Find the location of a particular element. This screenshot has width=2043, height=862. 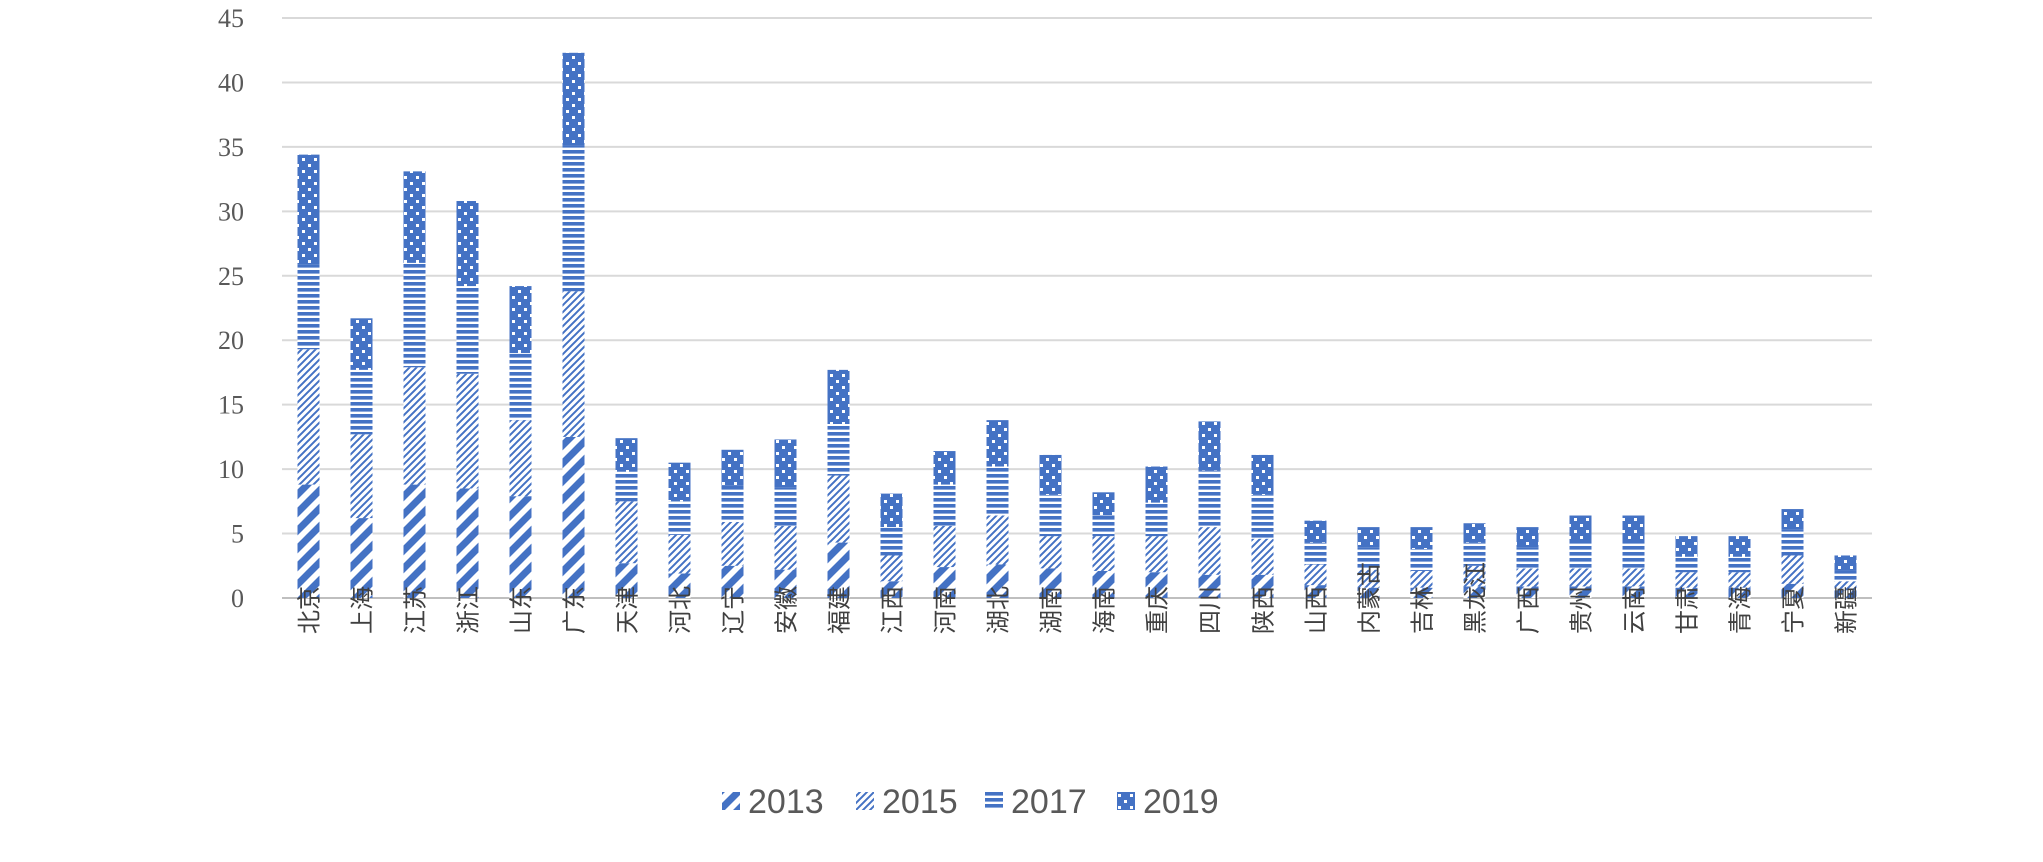

legend-swatch-2015 is located at coordinates (865, 801).